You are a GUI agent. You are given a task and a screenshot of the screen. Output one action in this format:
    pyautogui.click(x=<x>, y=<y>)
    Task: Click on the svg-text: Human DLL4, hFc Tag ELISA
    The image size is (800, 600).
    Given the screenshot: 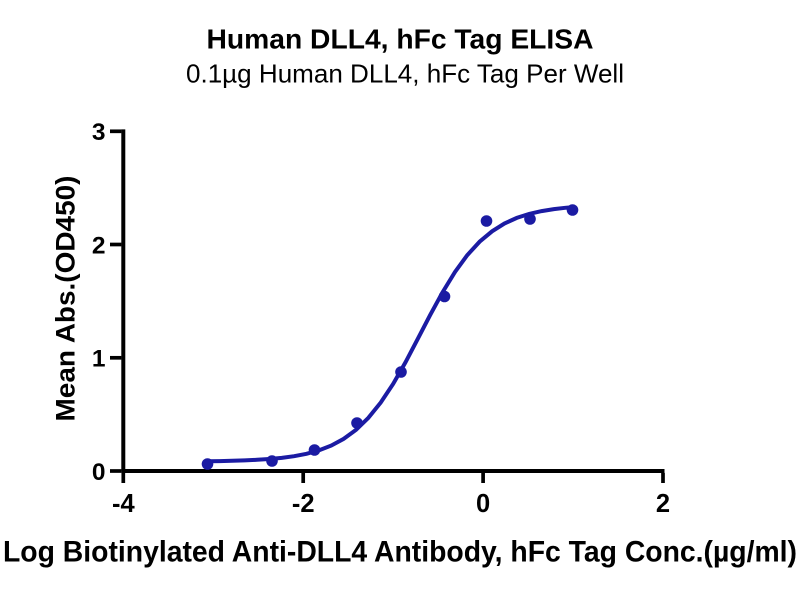 What is the action you would take?
    pyautogui.click(x=400, y=39)
    